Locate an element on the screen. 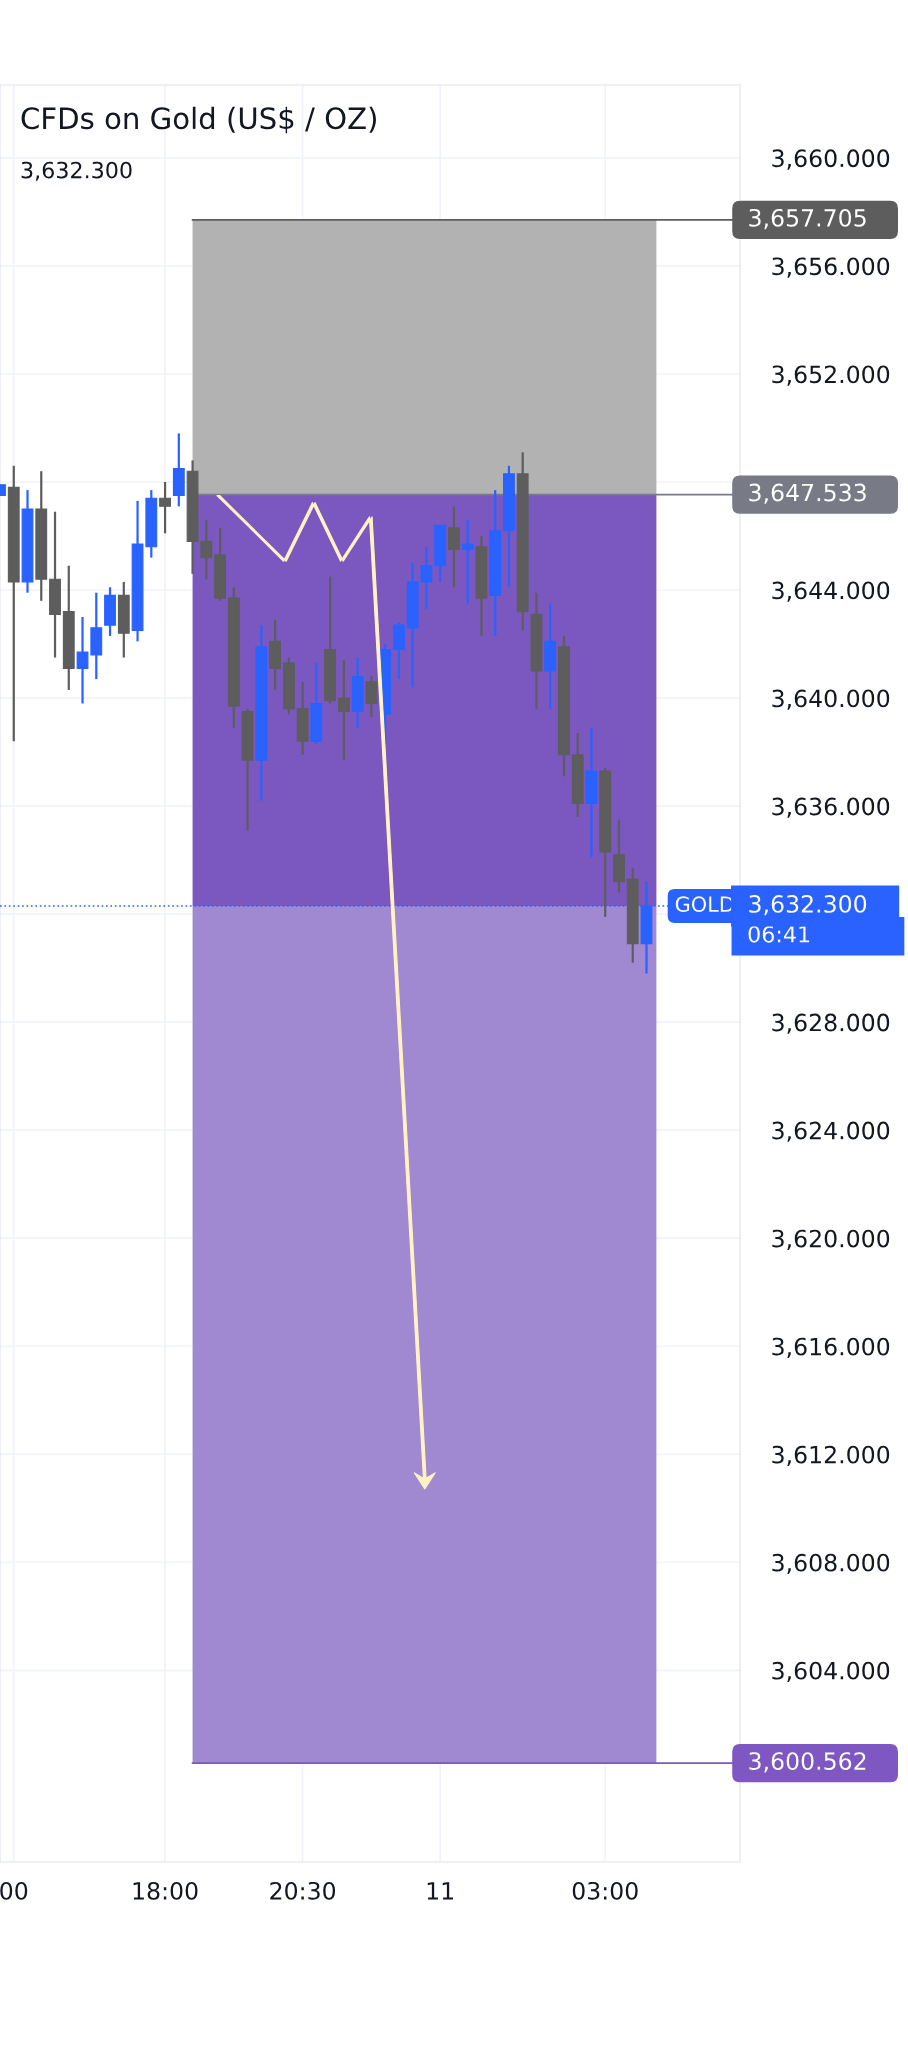 Image resolution: width=908 pixels, height=2048 pixels. annotation: 3,632.300 is located at coordinates (76, 171).